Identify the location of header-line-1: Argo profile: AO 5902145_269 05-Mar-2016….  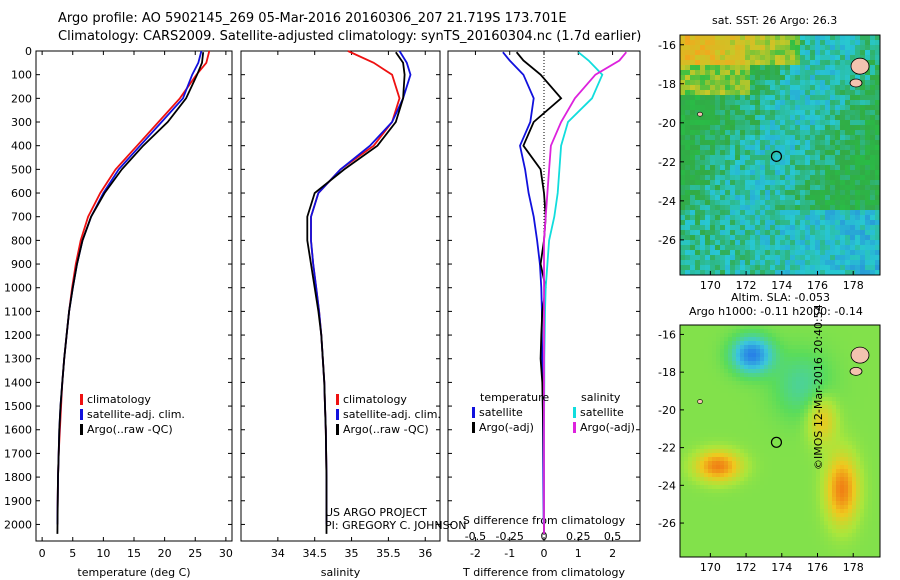
(312, 18).